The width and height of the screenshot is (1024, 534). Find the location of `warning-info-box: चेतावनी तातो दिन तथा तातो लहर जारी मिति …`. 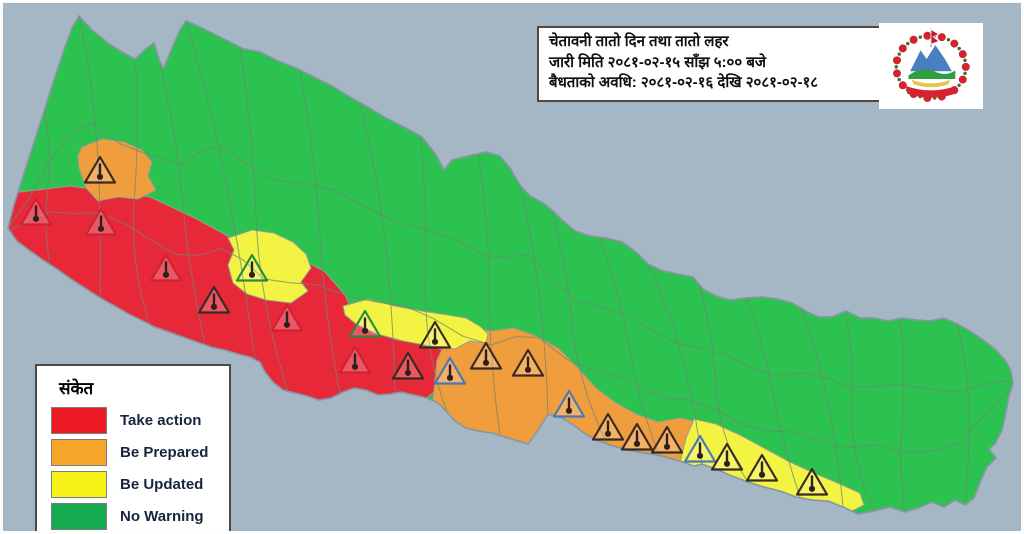

warning-info-box: चेतावनी तातो दिन तथा तातो लहर जारी मिति … is located at coordinates (717, 64).